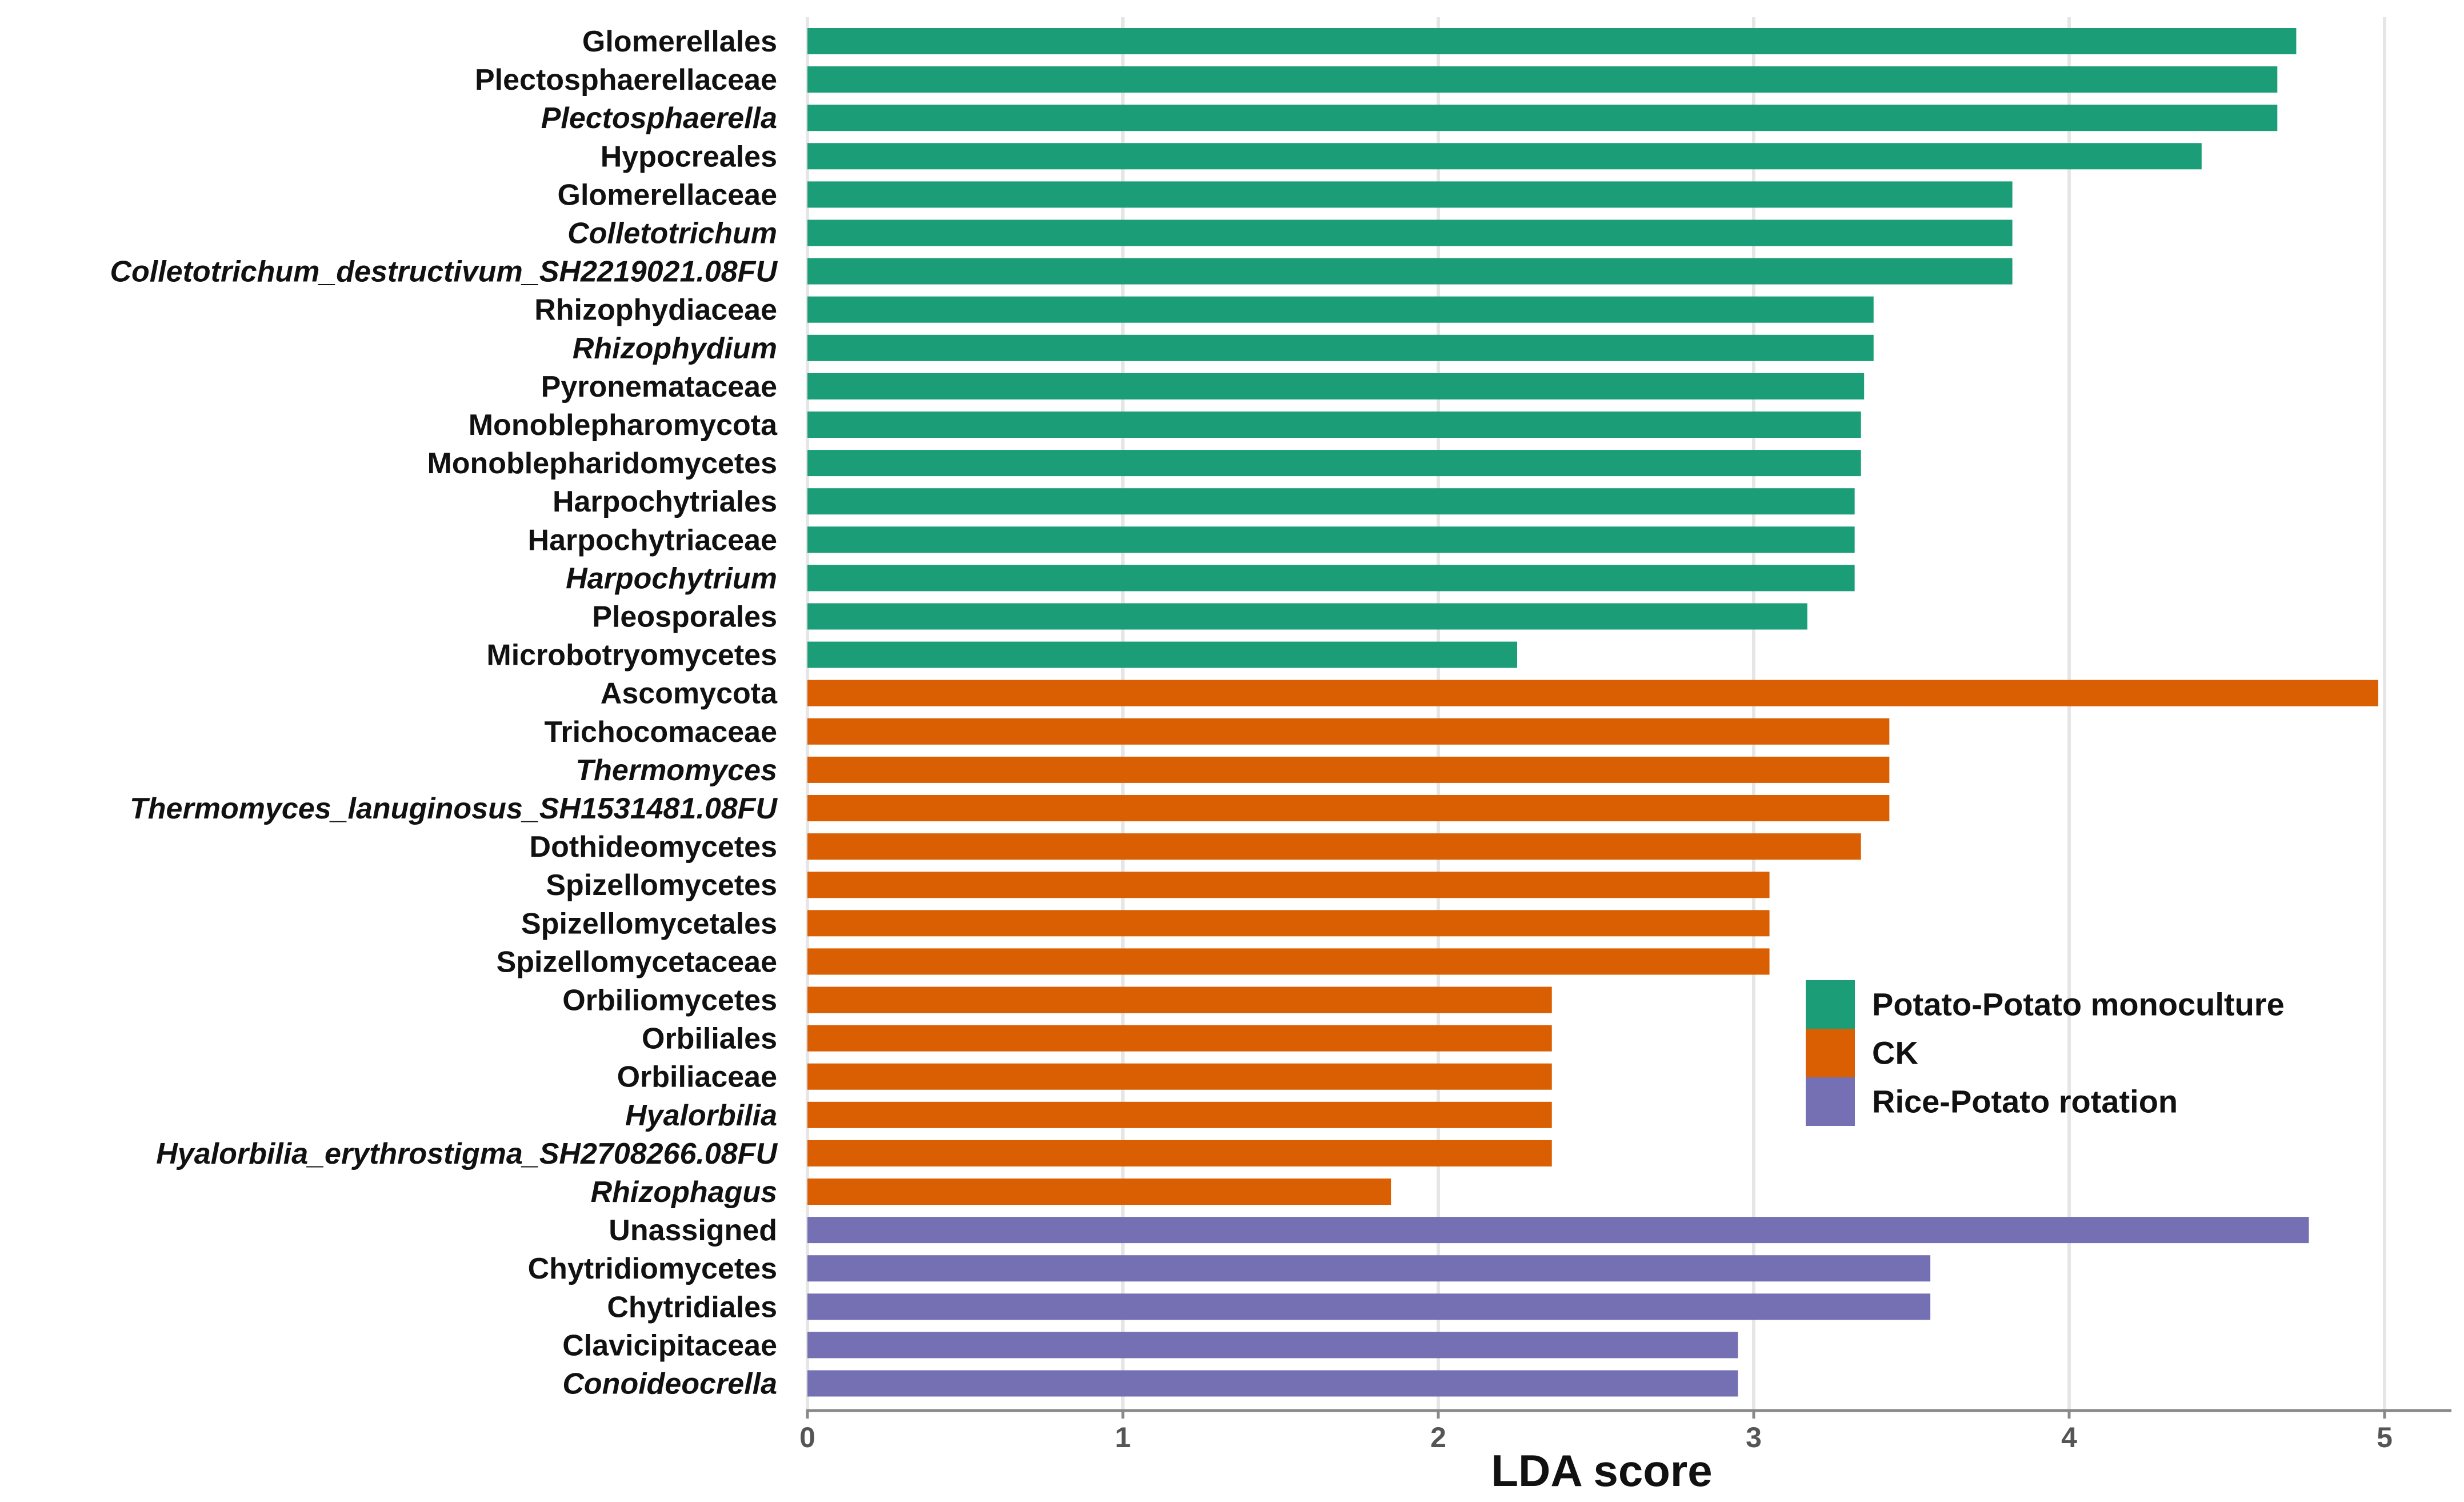 The height and width of the screenshot is (1502, 2464). I want to click on category-label-23: Spizellomycetales, so click(649, 924).